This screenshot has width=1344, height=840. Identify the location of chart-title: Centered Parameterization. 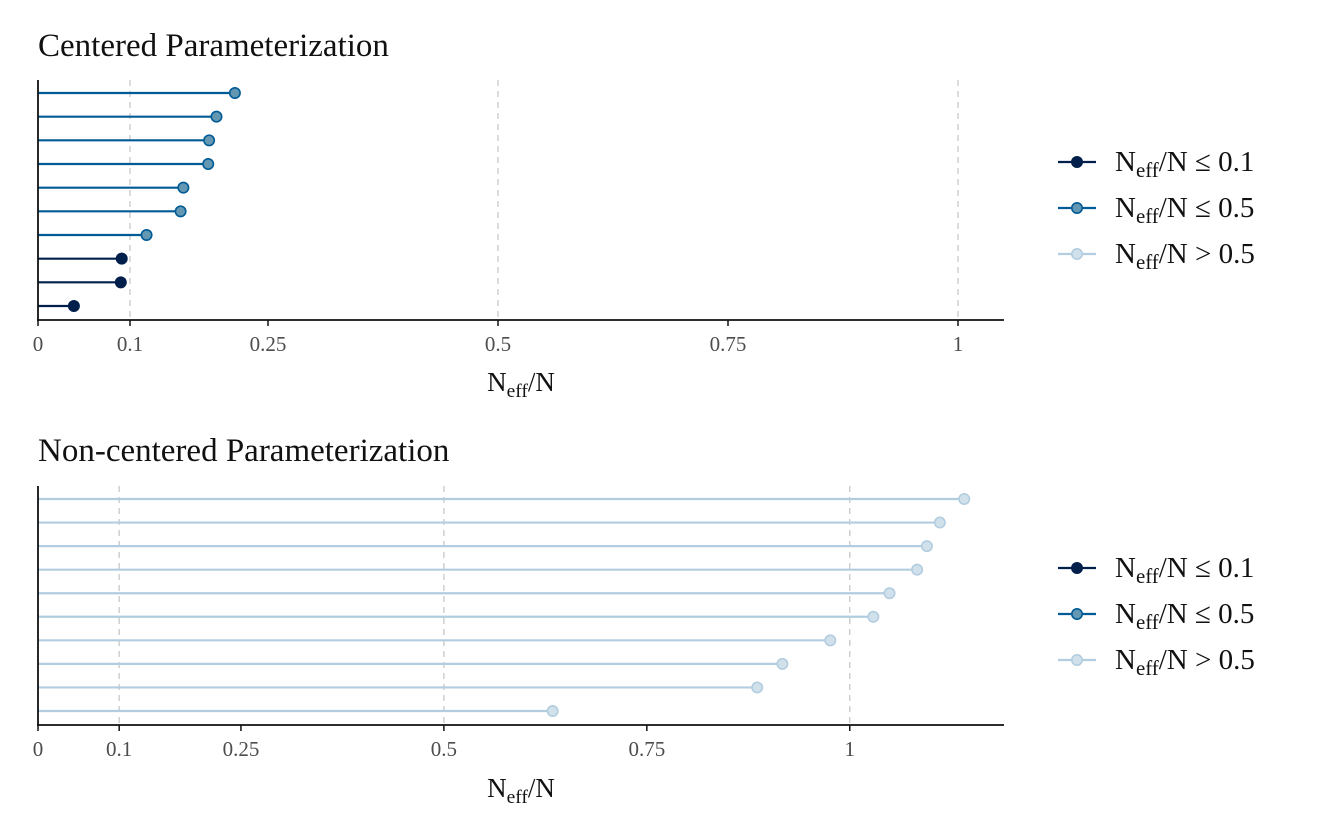
(213, 46).